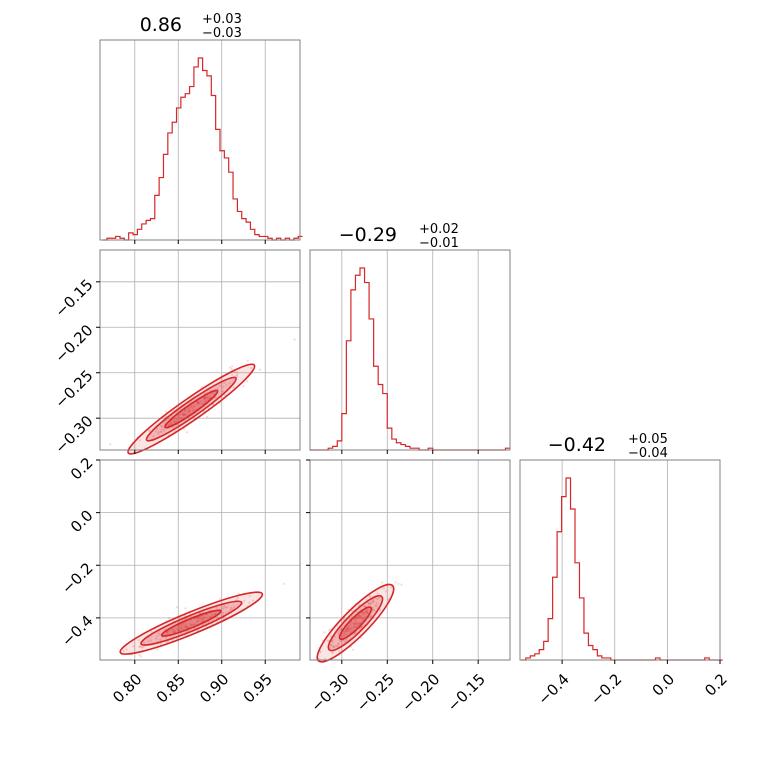 The width and height of the screenshot is (760, 760). I want to click on y-tick-label: −0.25, so click(73, 389).